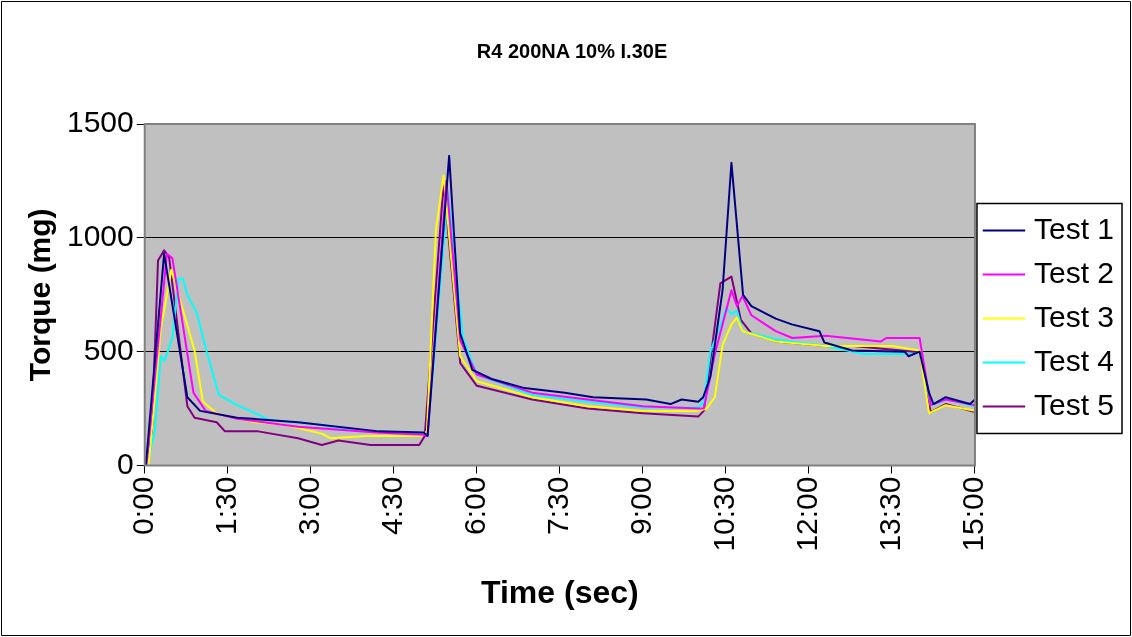 The image size is (1132, 637). Describe the element at coordinates (558, 505) in the screenshot. I see `x-tick-label: 7:30` at that location.